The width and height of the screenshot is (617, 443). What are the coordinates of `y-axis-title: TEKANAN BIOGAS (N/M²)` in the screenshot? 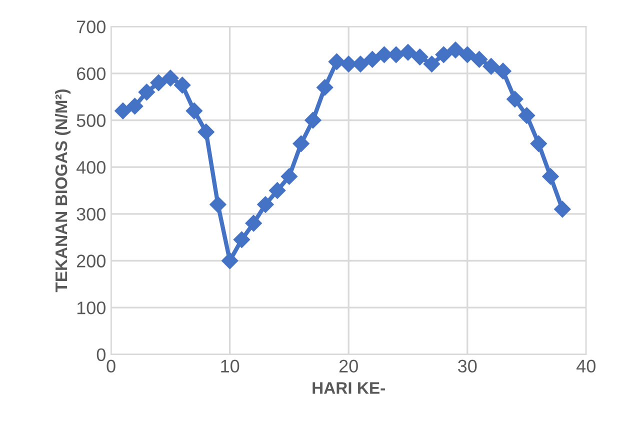 It's located at (62, 190).